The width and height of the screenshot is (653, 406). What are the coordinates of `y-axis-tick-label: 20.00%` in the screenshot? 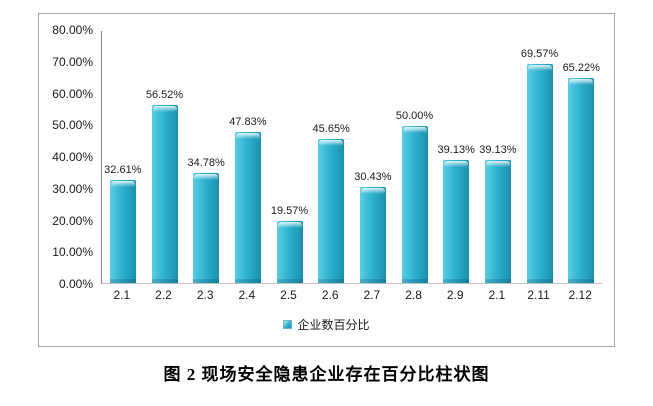 It's located at (72, 220).